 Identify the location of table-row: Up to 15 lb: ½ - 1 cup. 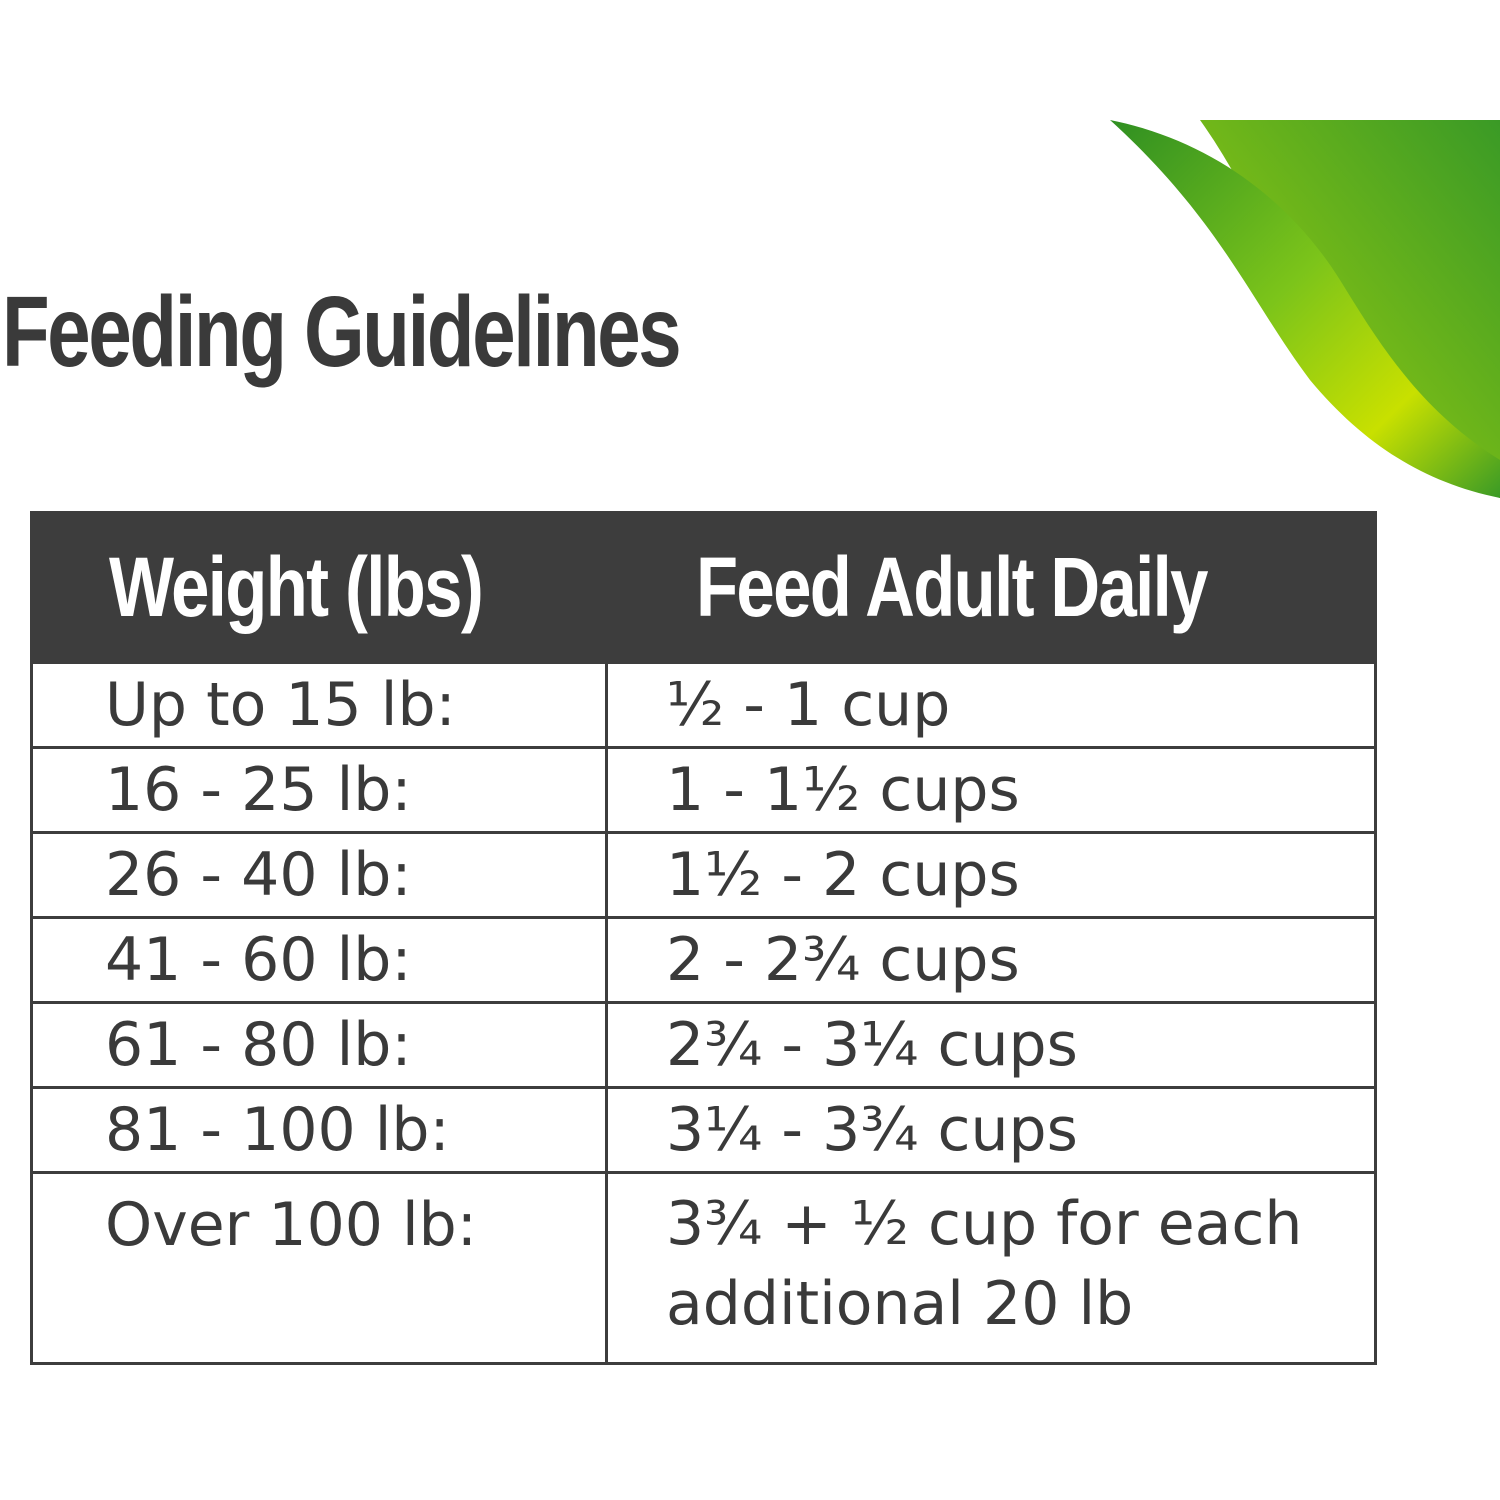
(703, 705).